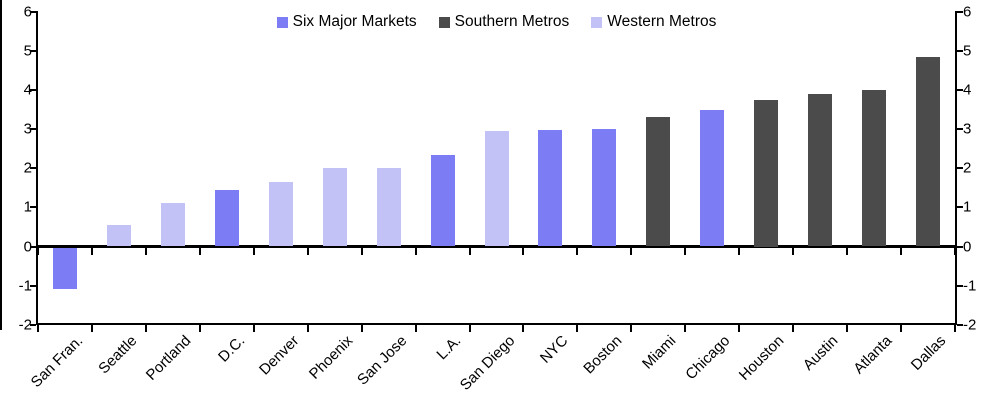 The height and width of the screenshot is (404, 986). I want to click on y-axis-label-left: 1, so click(27, 207).